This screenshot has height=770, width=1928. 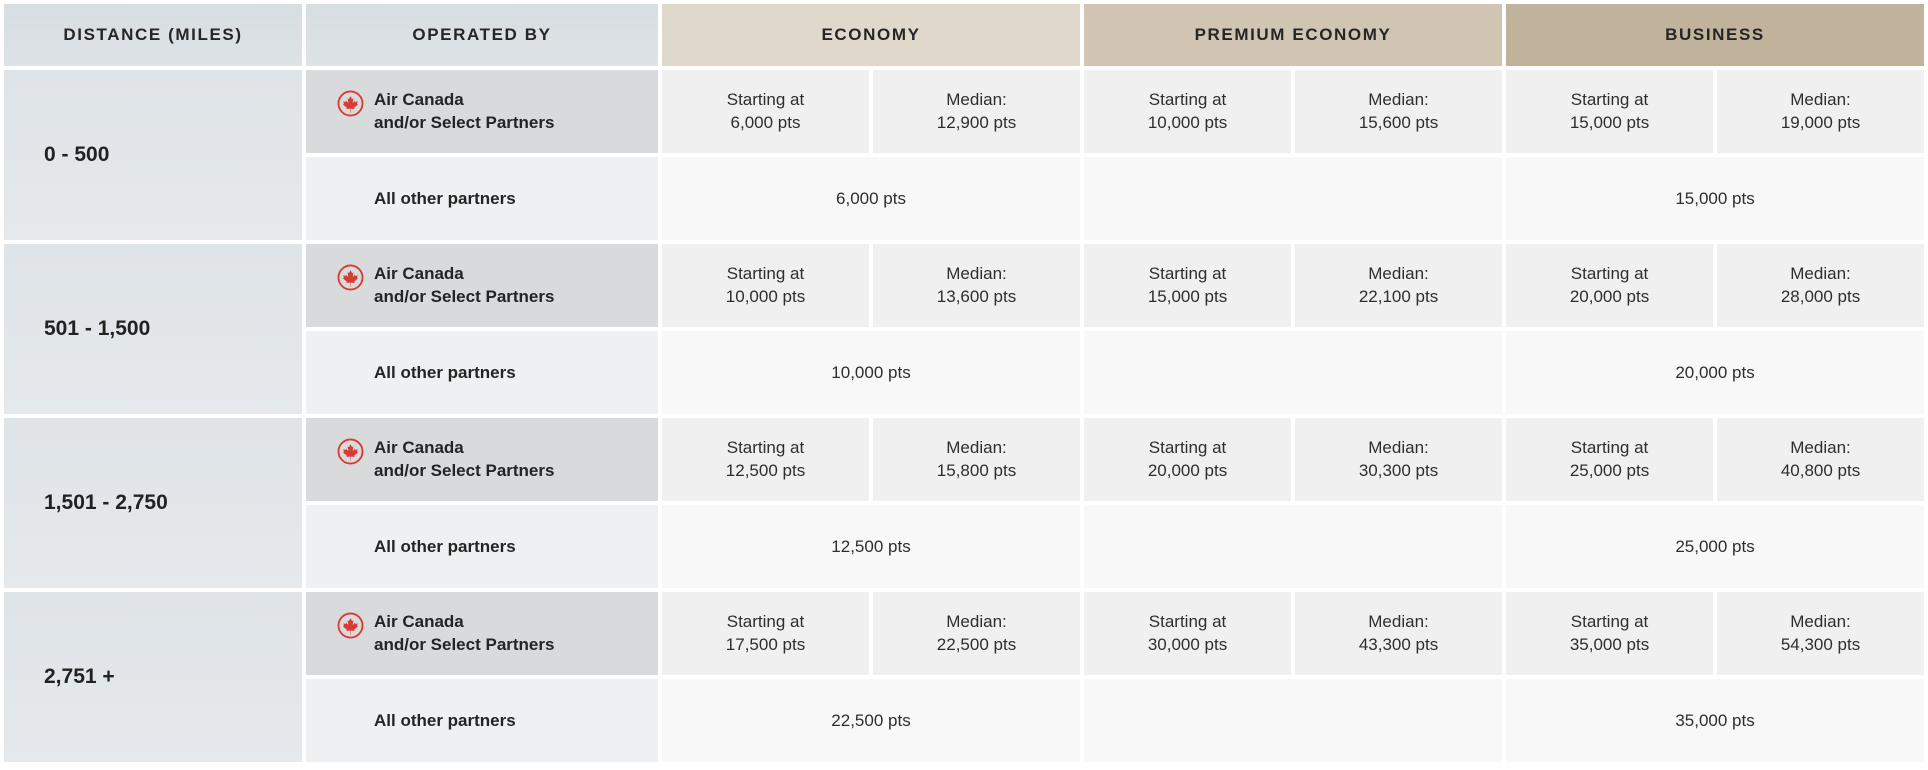 I want to click on distance-band-label: 2,751 +, so click(x=153, y=677).